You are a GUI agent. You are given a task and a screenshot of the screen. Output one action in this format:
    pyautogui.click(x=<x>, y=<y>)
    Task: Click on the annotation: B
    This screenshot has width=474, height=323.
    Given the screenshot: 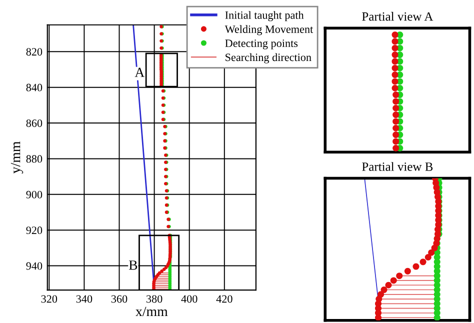 What is the action you would take?
    pyautogui.click(x=133, y=265)
    